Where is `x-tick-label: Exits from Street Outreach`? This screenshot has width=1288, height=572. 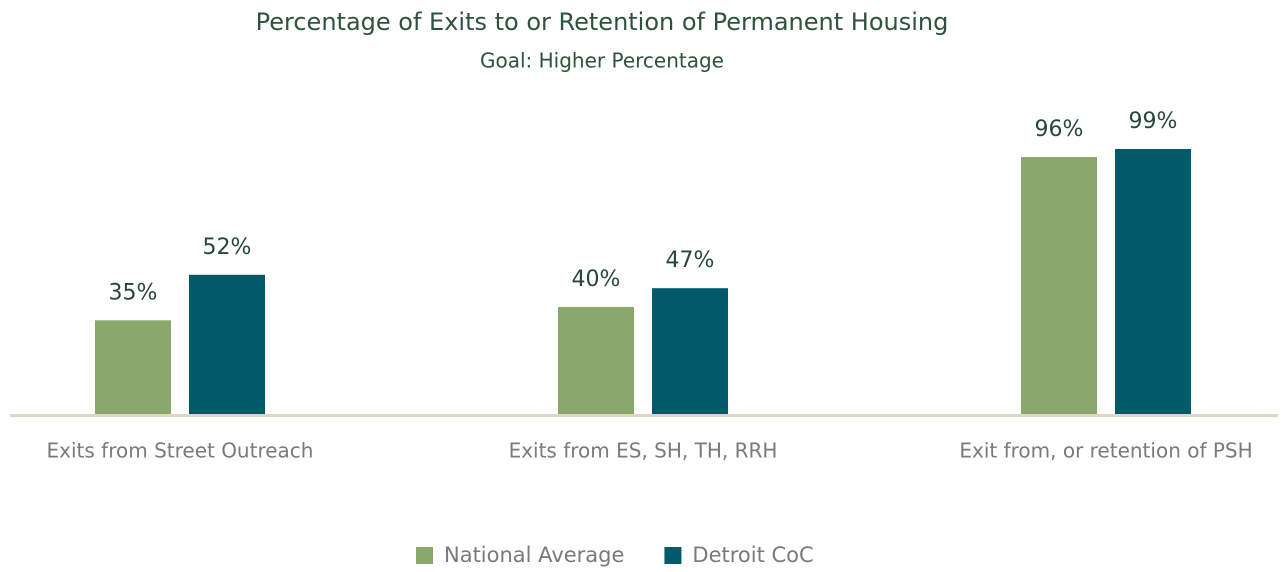 x-tick-label: Exits from Street Outreach is located at coordinates (180, 451).